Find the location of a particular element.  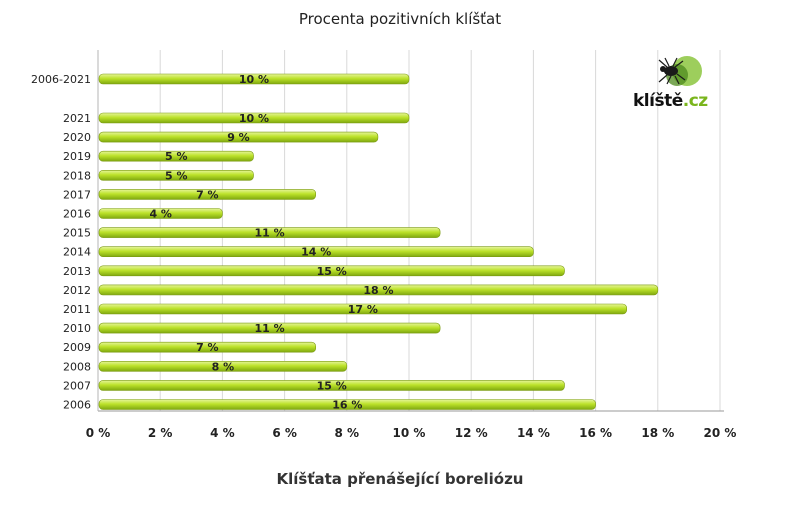

bar-value-label: 8 % is located at coordinates (223, 366).